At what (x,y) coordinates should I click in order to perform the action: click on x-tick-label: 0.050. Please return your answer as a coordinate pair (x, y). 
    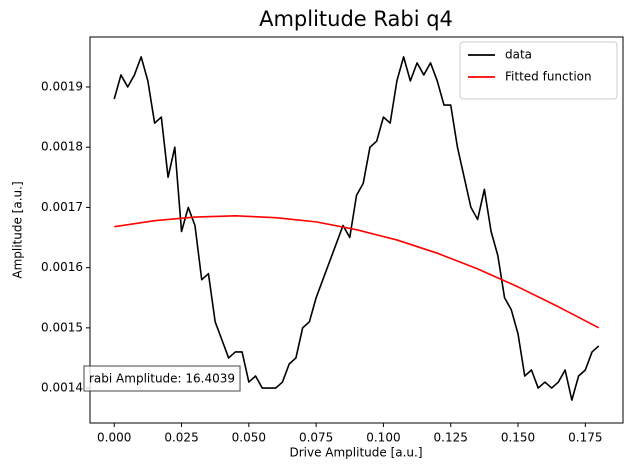
    Looking at the image, I should click on (249, 438).